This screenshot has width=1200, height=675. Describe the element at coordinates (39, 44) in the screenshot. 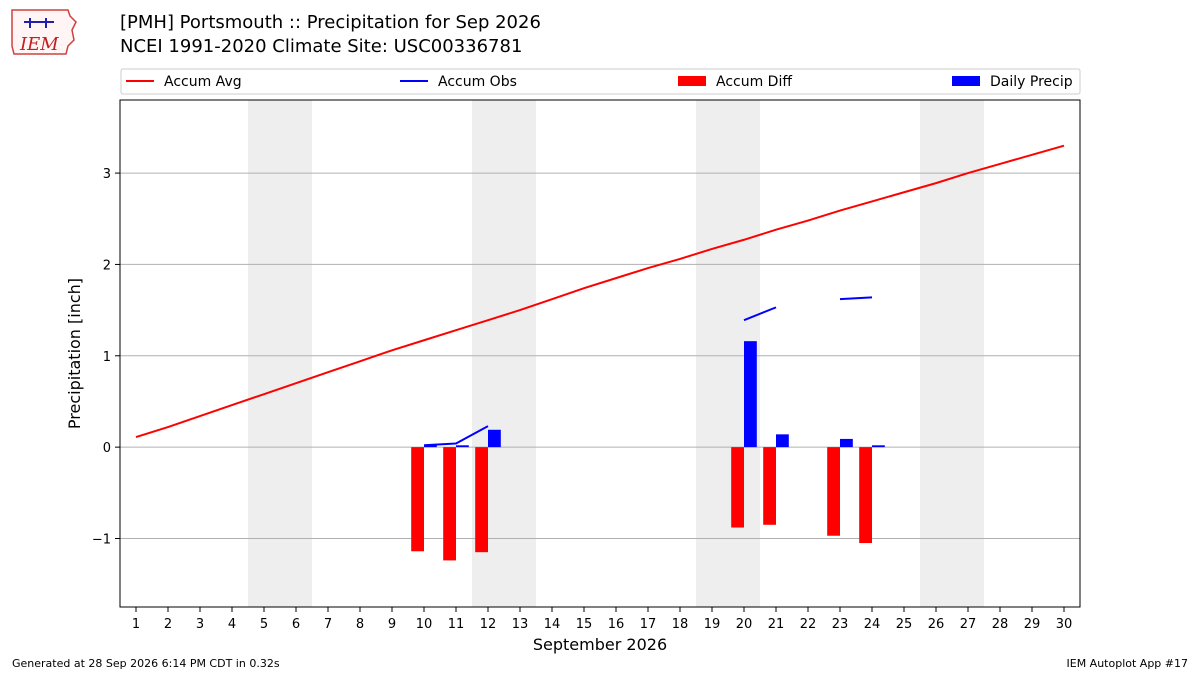

I see `logo-text: IEM` at that location.